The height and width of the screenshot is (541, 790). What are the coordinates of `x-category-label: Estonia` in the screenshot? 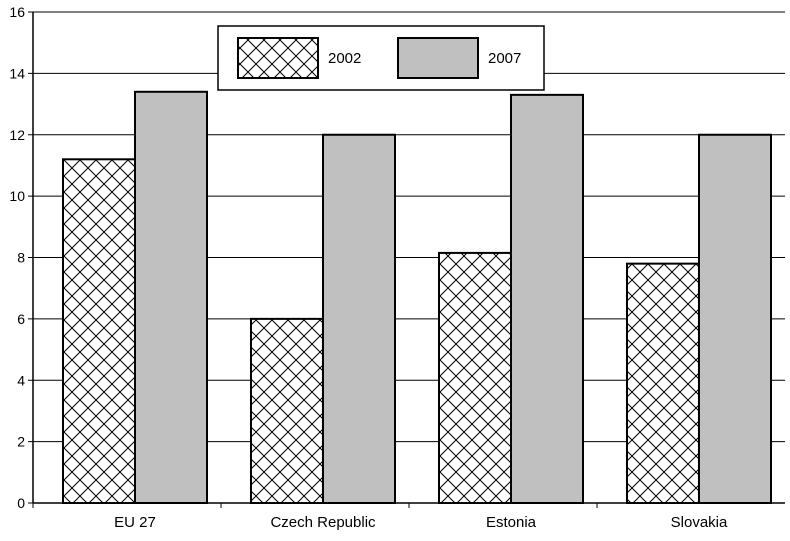 It's located at (511, 522).